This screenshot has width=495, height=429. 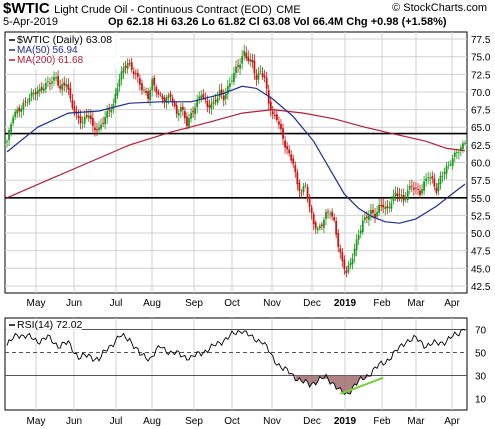 What do you see at coordinates (232, 421) in the screenshot?
I see `rsi-x-tick-label: Oct` at bounding box center [232, 421].